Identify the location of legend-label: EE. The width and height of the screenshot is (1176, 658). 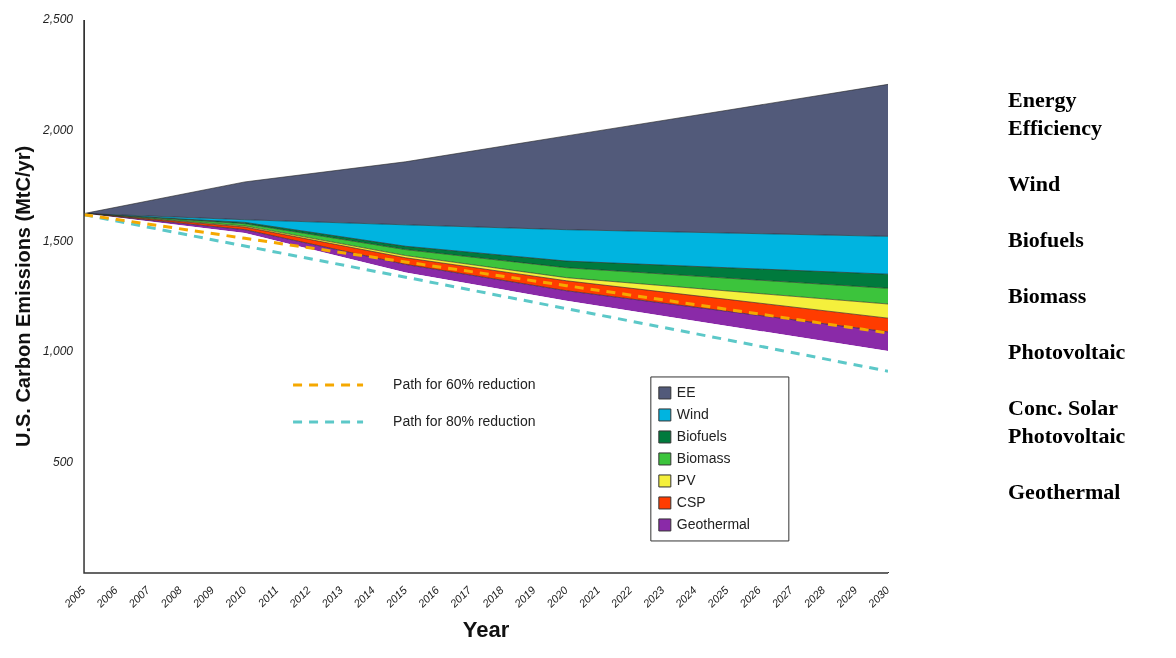
(686, 391).